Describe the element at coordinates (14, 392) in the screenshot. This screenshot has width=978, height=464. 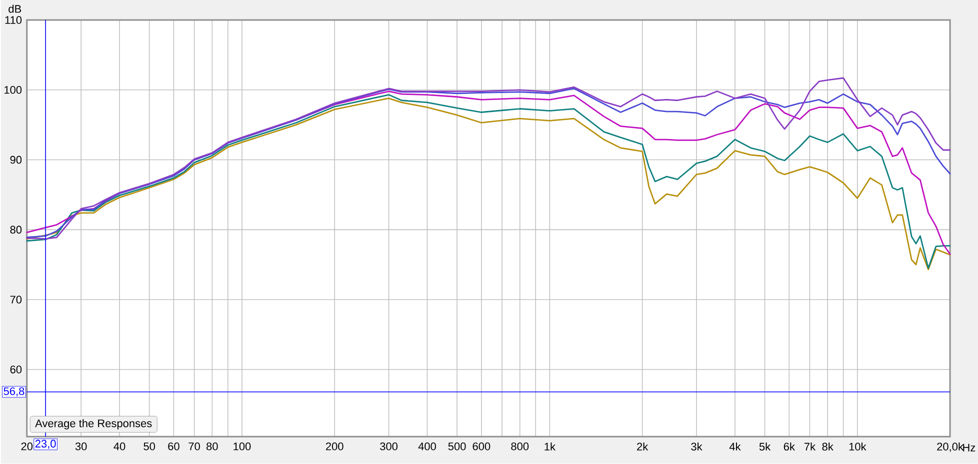
I see `ref-line-label: 56,8` at that location.